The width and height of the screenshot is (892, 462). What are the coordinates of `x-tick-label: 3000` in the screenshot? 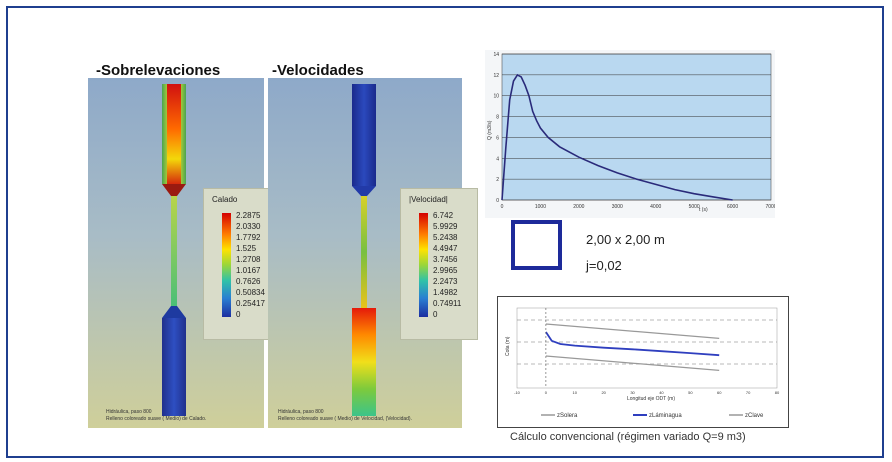 It's located at (617, 207).